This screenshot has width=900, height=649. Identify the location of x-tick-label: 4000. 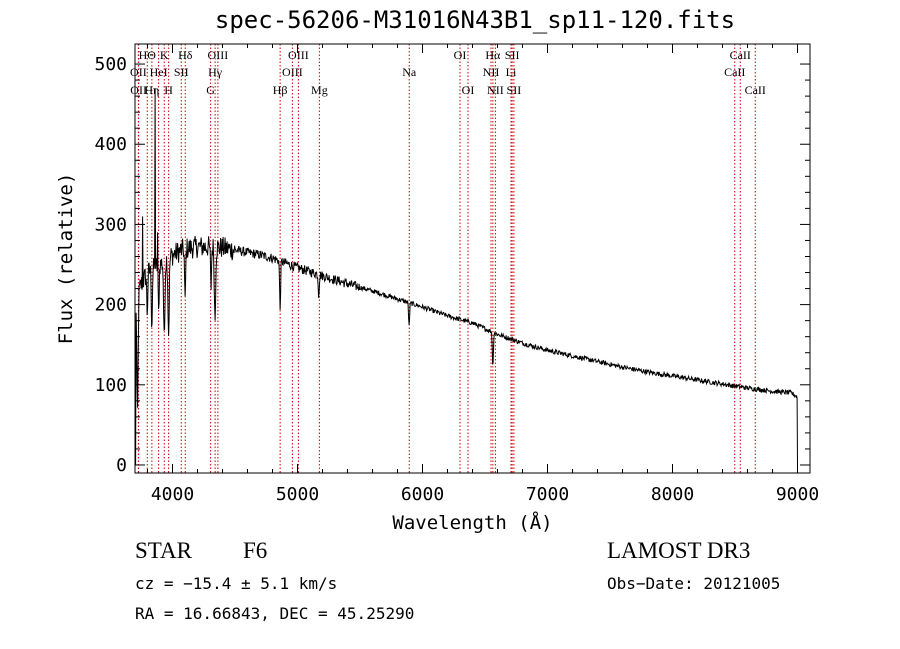
(172, 494).